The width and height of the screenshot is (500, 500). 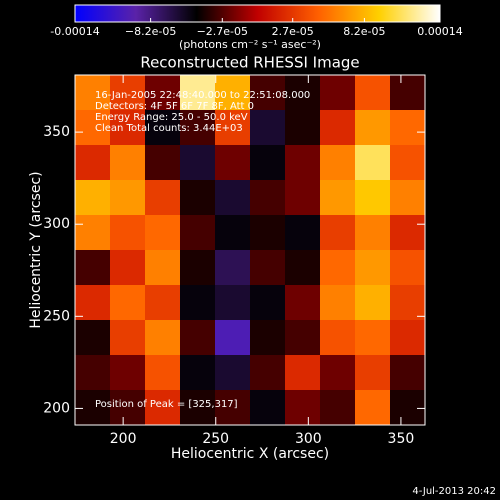 I want to click on chart-title: Reconstructed RHESSI Image, so click(x=249, y=63).